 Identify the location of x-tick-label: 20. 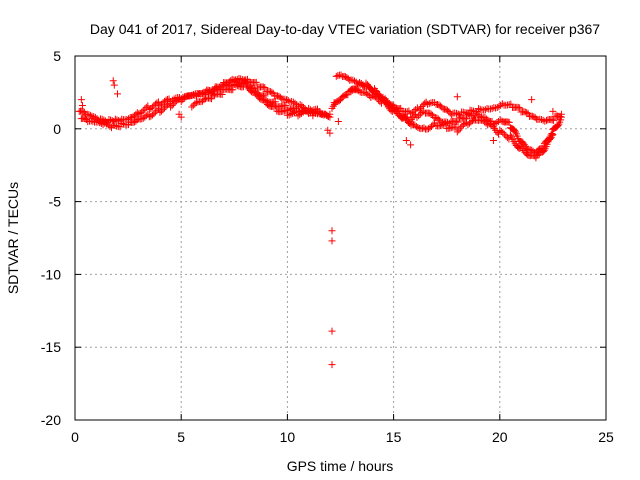
(500, 437).